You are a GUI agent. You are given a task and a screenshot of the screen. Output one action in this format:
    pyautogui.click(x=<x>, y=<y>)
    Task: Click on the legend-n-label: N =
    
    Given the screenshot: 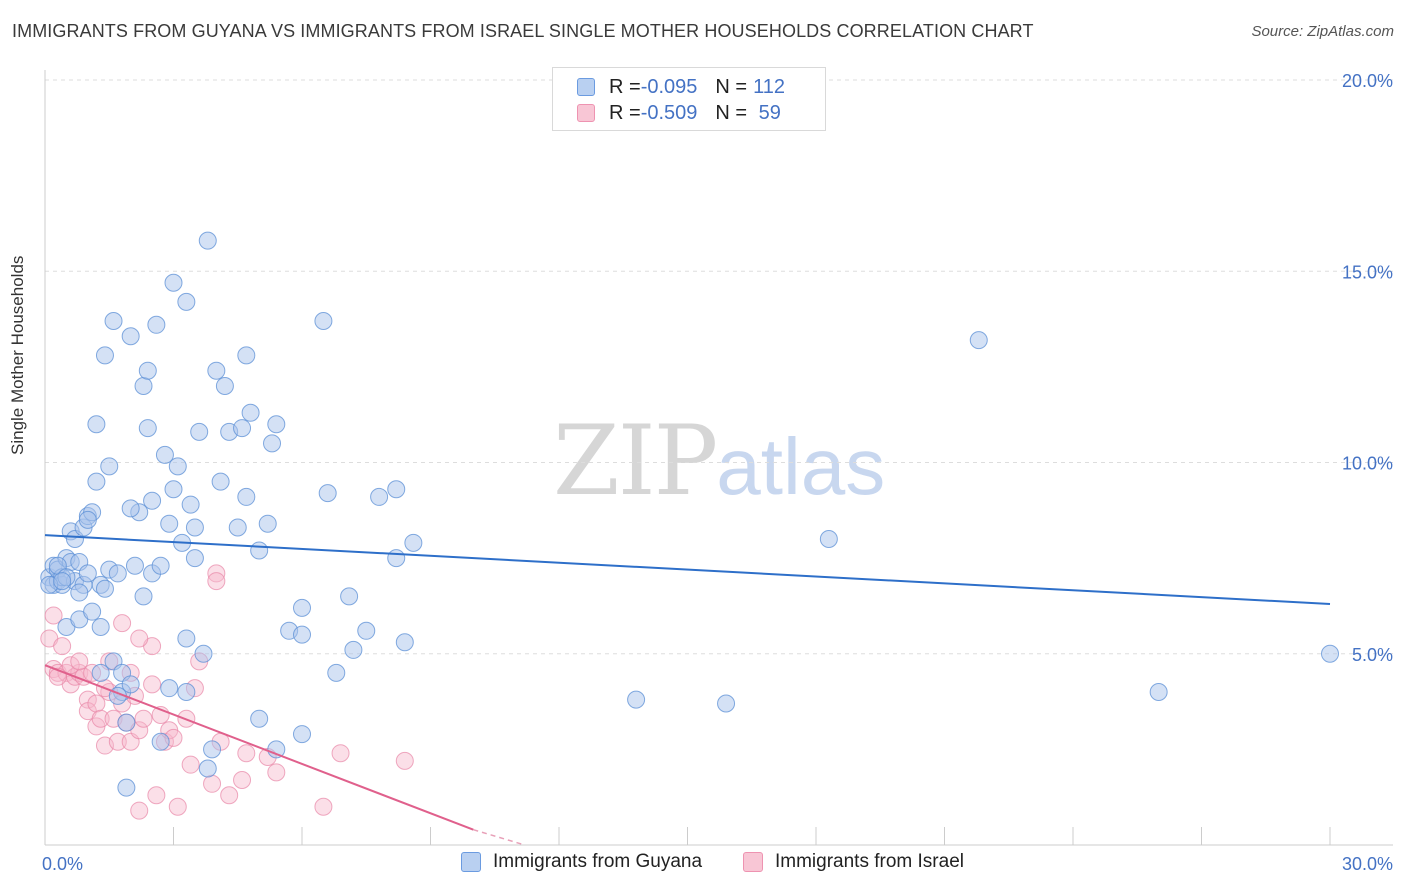 What is the action you would take?
    pyautogui.click(x=731, y=112)
    